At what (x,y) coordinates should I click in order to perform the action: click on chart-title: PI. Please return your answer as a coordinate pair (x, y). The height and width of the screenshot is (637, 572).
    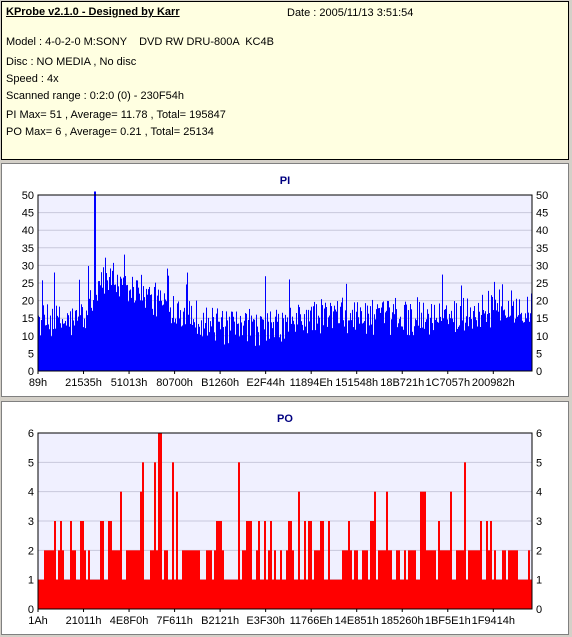
    Looking at the image, I should click on (285, 181).